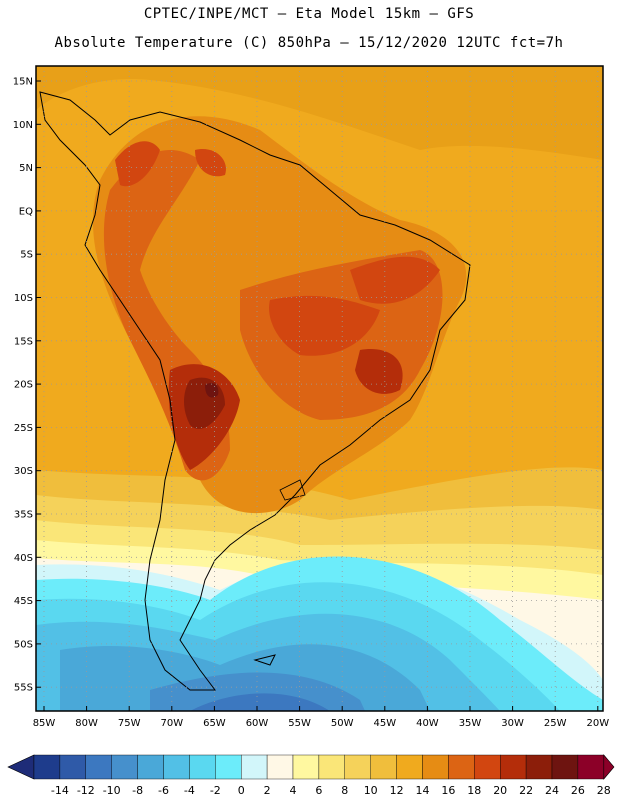  What do you see at coordinates (44, 723) in the screenshot?
I see `lon-label: 85W` at bounding box center [44, 723].